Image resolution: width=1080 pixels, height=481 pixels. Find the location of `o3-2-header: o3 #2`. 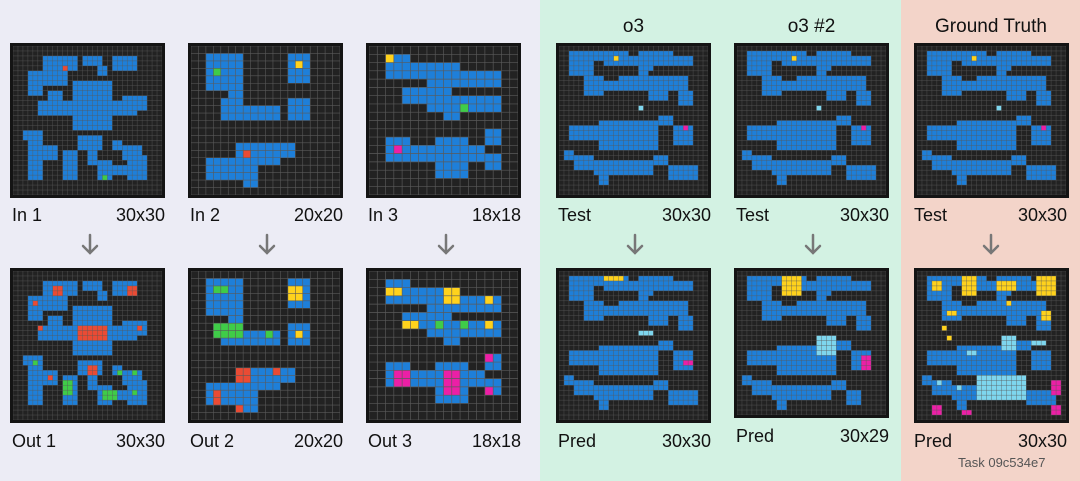

o3-2-header: o3 #2 is located at coordinates (811, 26).